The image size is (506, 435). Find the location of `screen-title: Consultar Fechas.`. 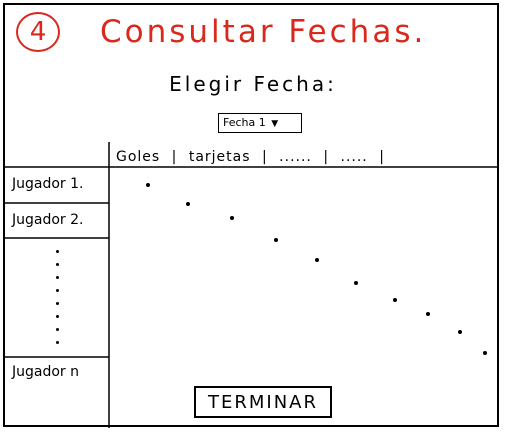

screen-title: Consultar Fechas. is located at coordinates (263, 32).